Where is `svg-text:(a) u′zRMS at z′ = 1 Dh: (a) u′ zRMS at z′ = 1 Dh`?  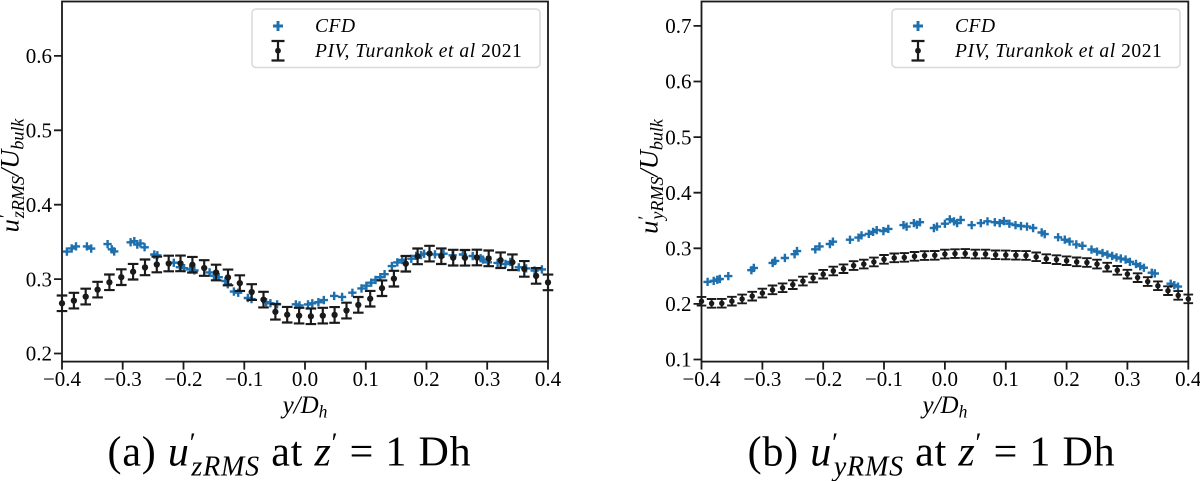
svg-text:(a) u′zRMS at z′ = 1 Dh: (a) u′ zRMS at z′ = 1 Dh is located at coordinates (290, 454).